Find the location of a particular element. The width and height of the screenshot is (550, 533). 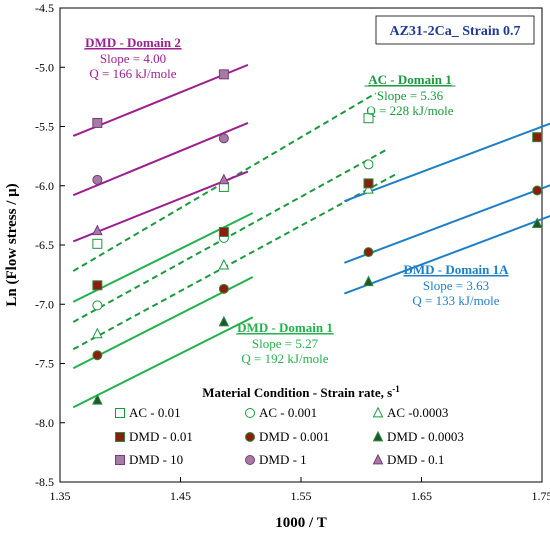

y-axis-title: Ln (Flow stress / μ) is located at coordinates (12, 244).